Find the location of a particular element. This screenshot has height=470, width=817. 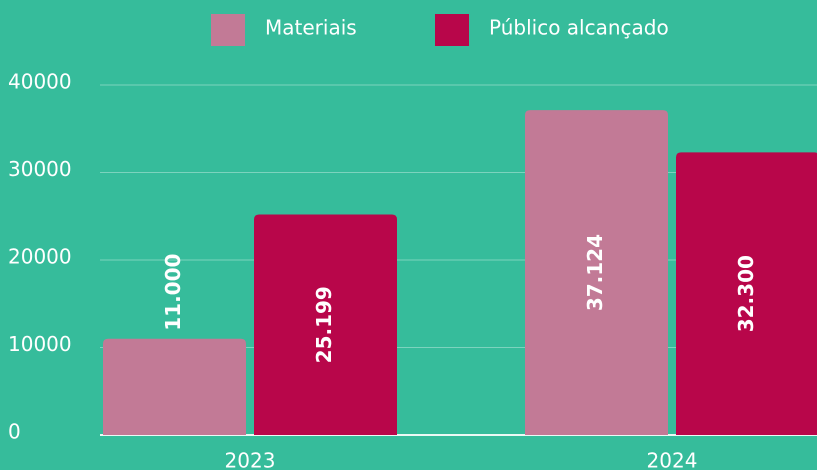

value-label: 37.124 is located at coordinates (595, 272).